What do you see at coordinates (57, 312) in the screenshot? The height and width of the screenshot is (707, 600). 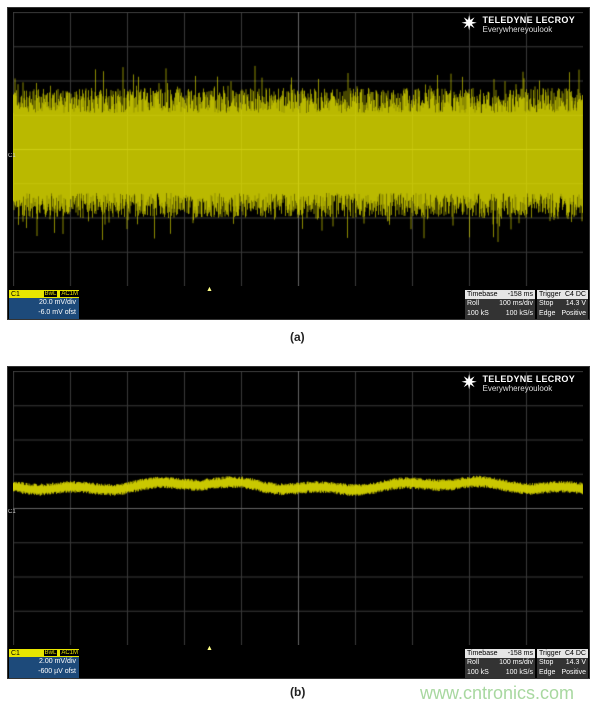 I see `offset: -6.0 mV ofst` at bounding box center [57, 312].